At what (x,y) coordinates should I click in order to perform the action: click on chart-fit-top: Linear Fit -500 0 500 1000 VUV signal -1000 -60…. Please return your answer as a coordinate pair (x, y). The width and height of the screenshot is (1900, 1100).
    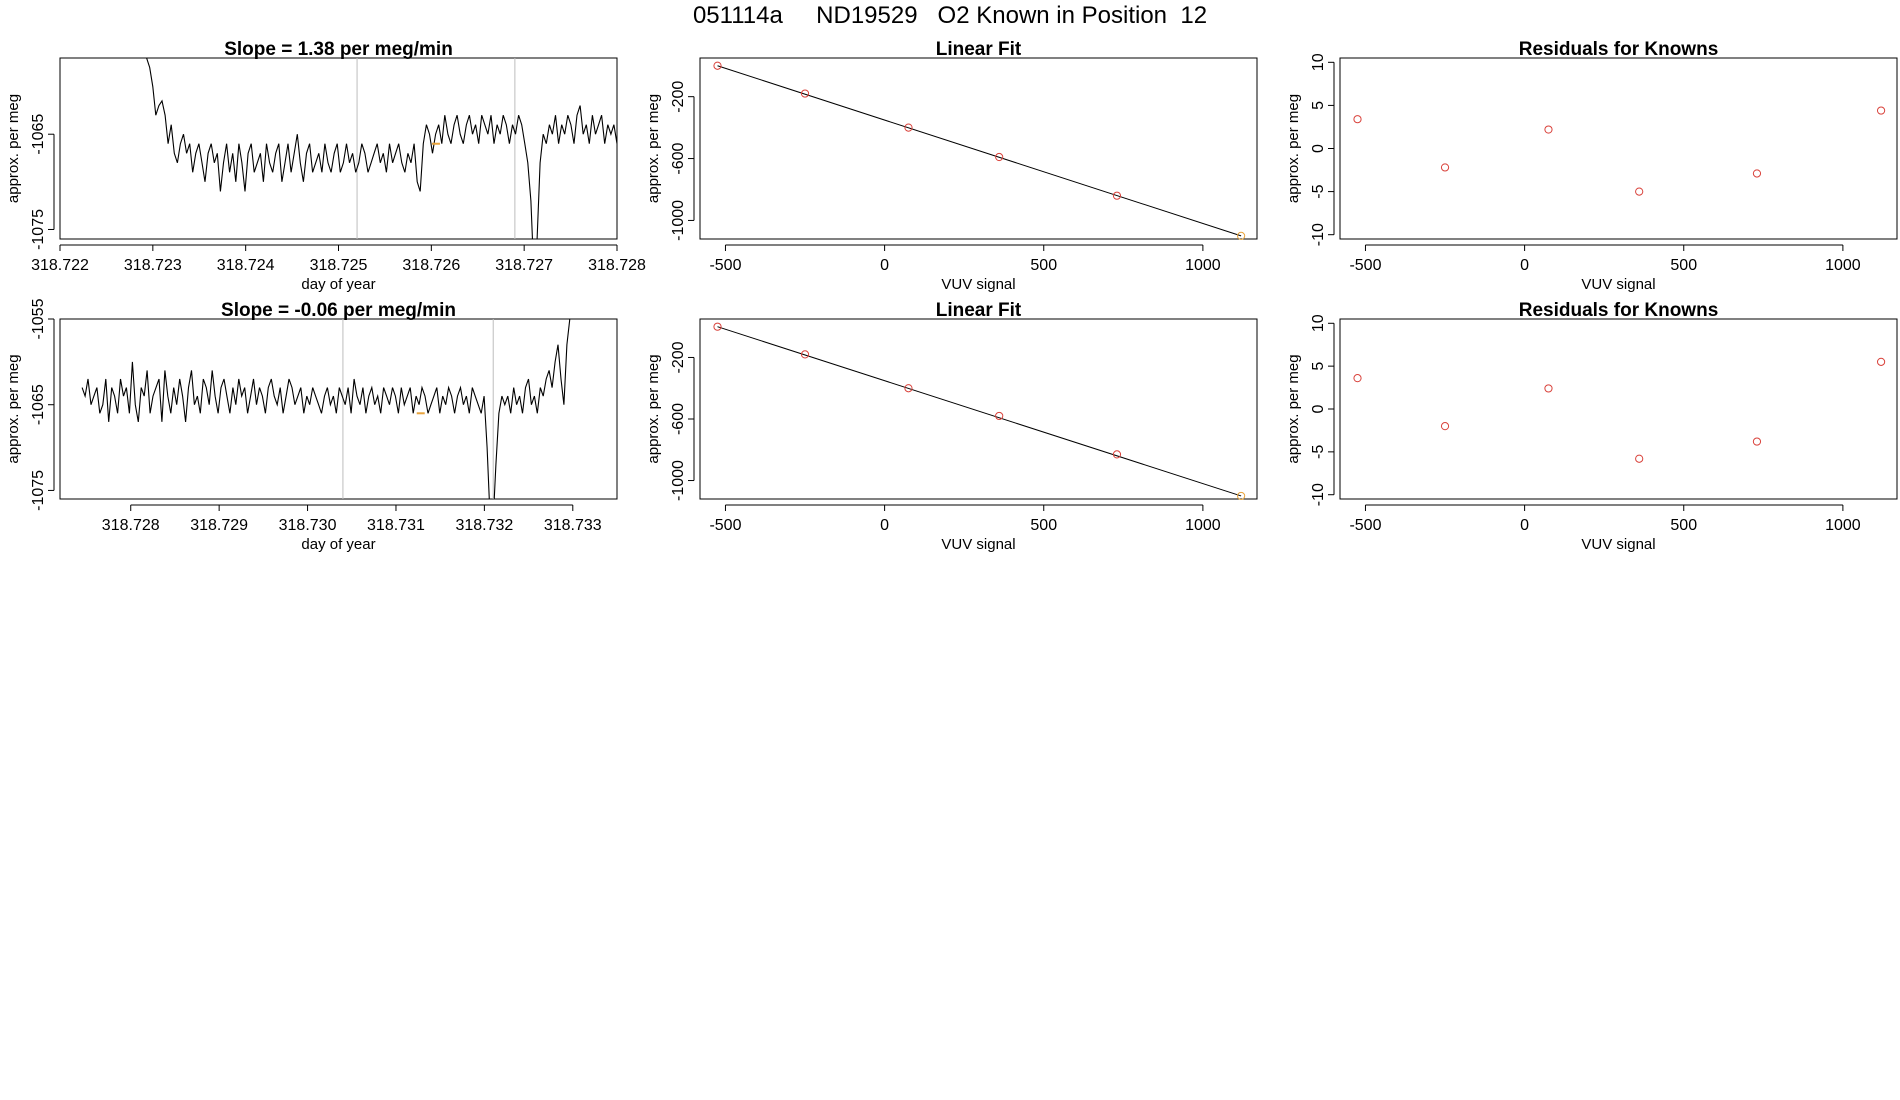
    Looking at the image, I should click on (951, 166).